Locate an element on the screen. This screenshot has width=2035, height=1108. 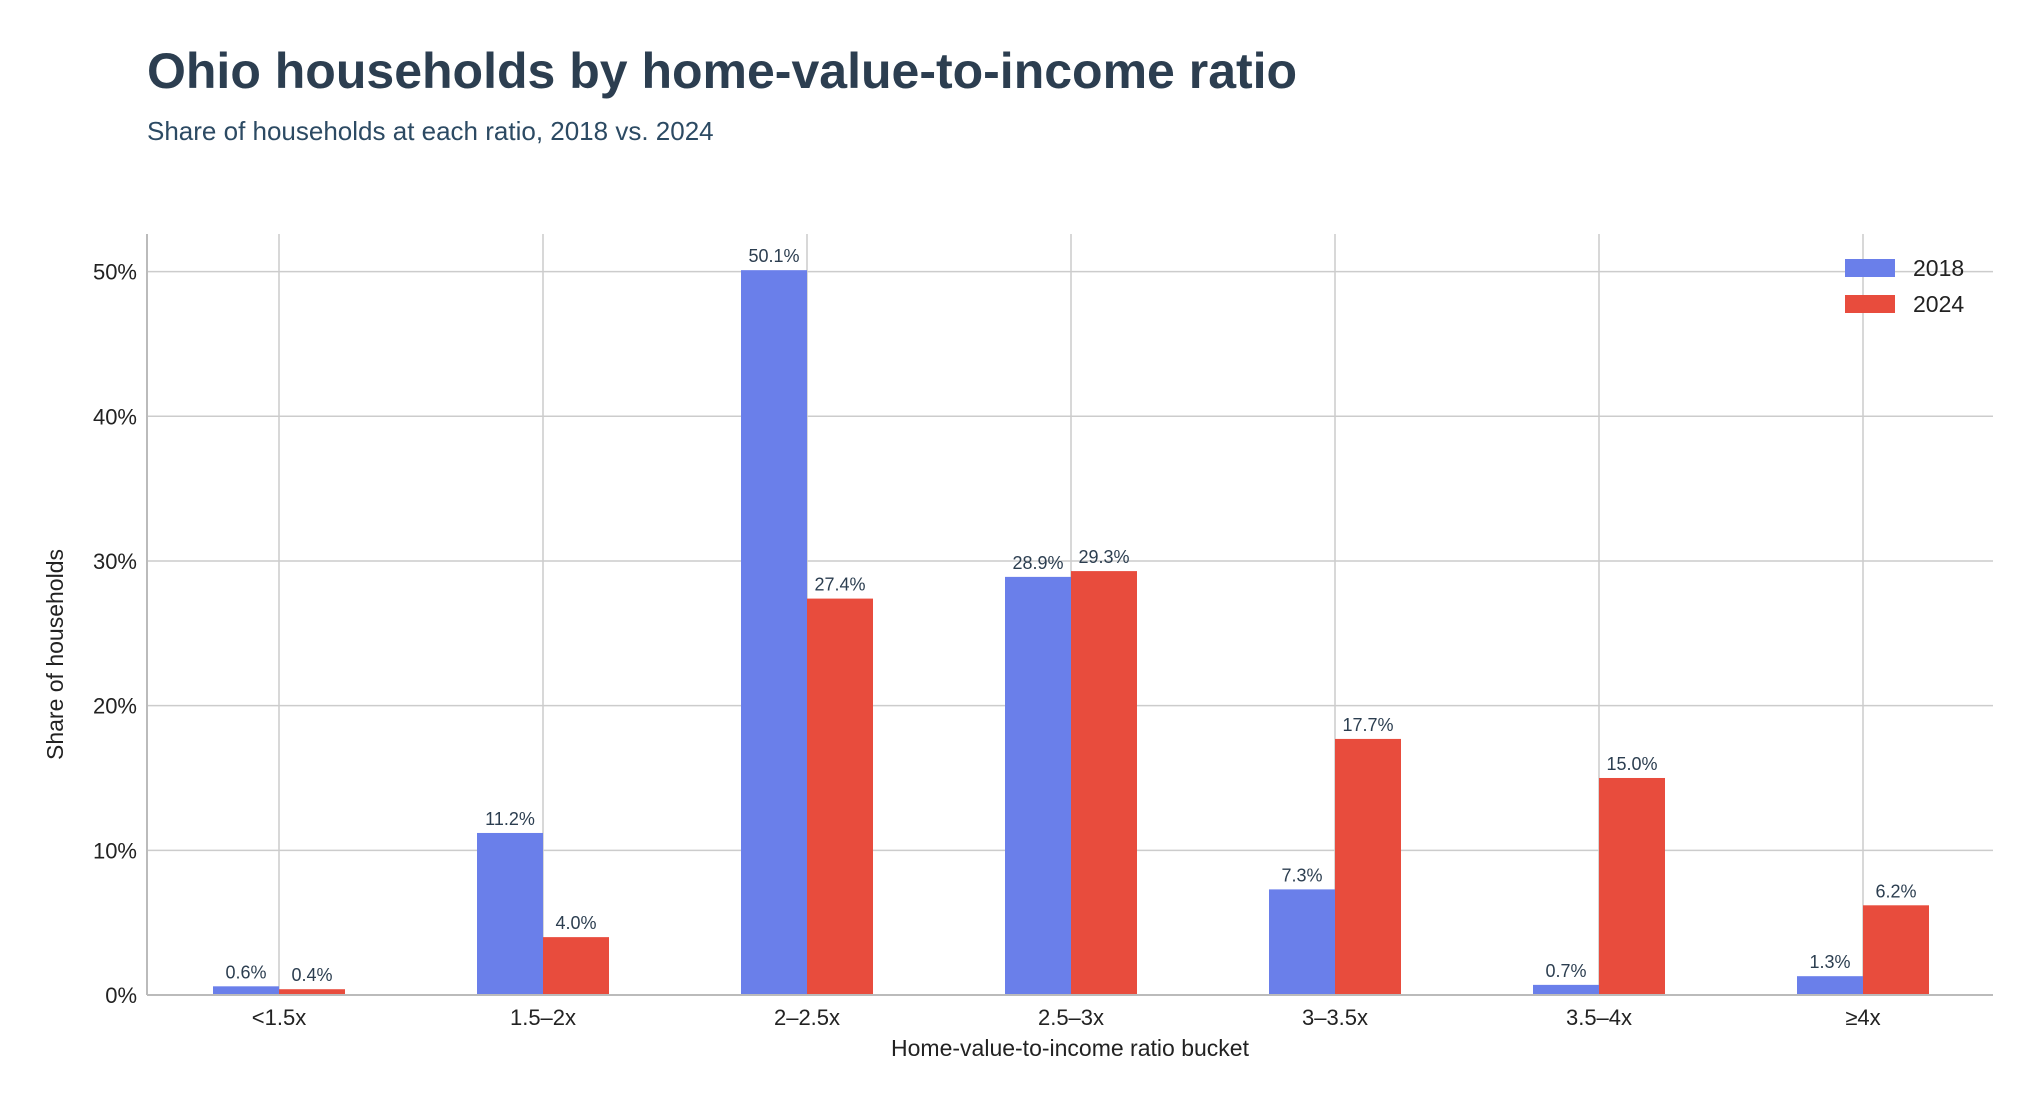
x-tick-label: ≥4x is located at coordinates (1862, 1017).